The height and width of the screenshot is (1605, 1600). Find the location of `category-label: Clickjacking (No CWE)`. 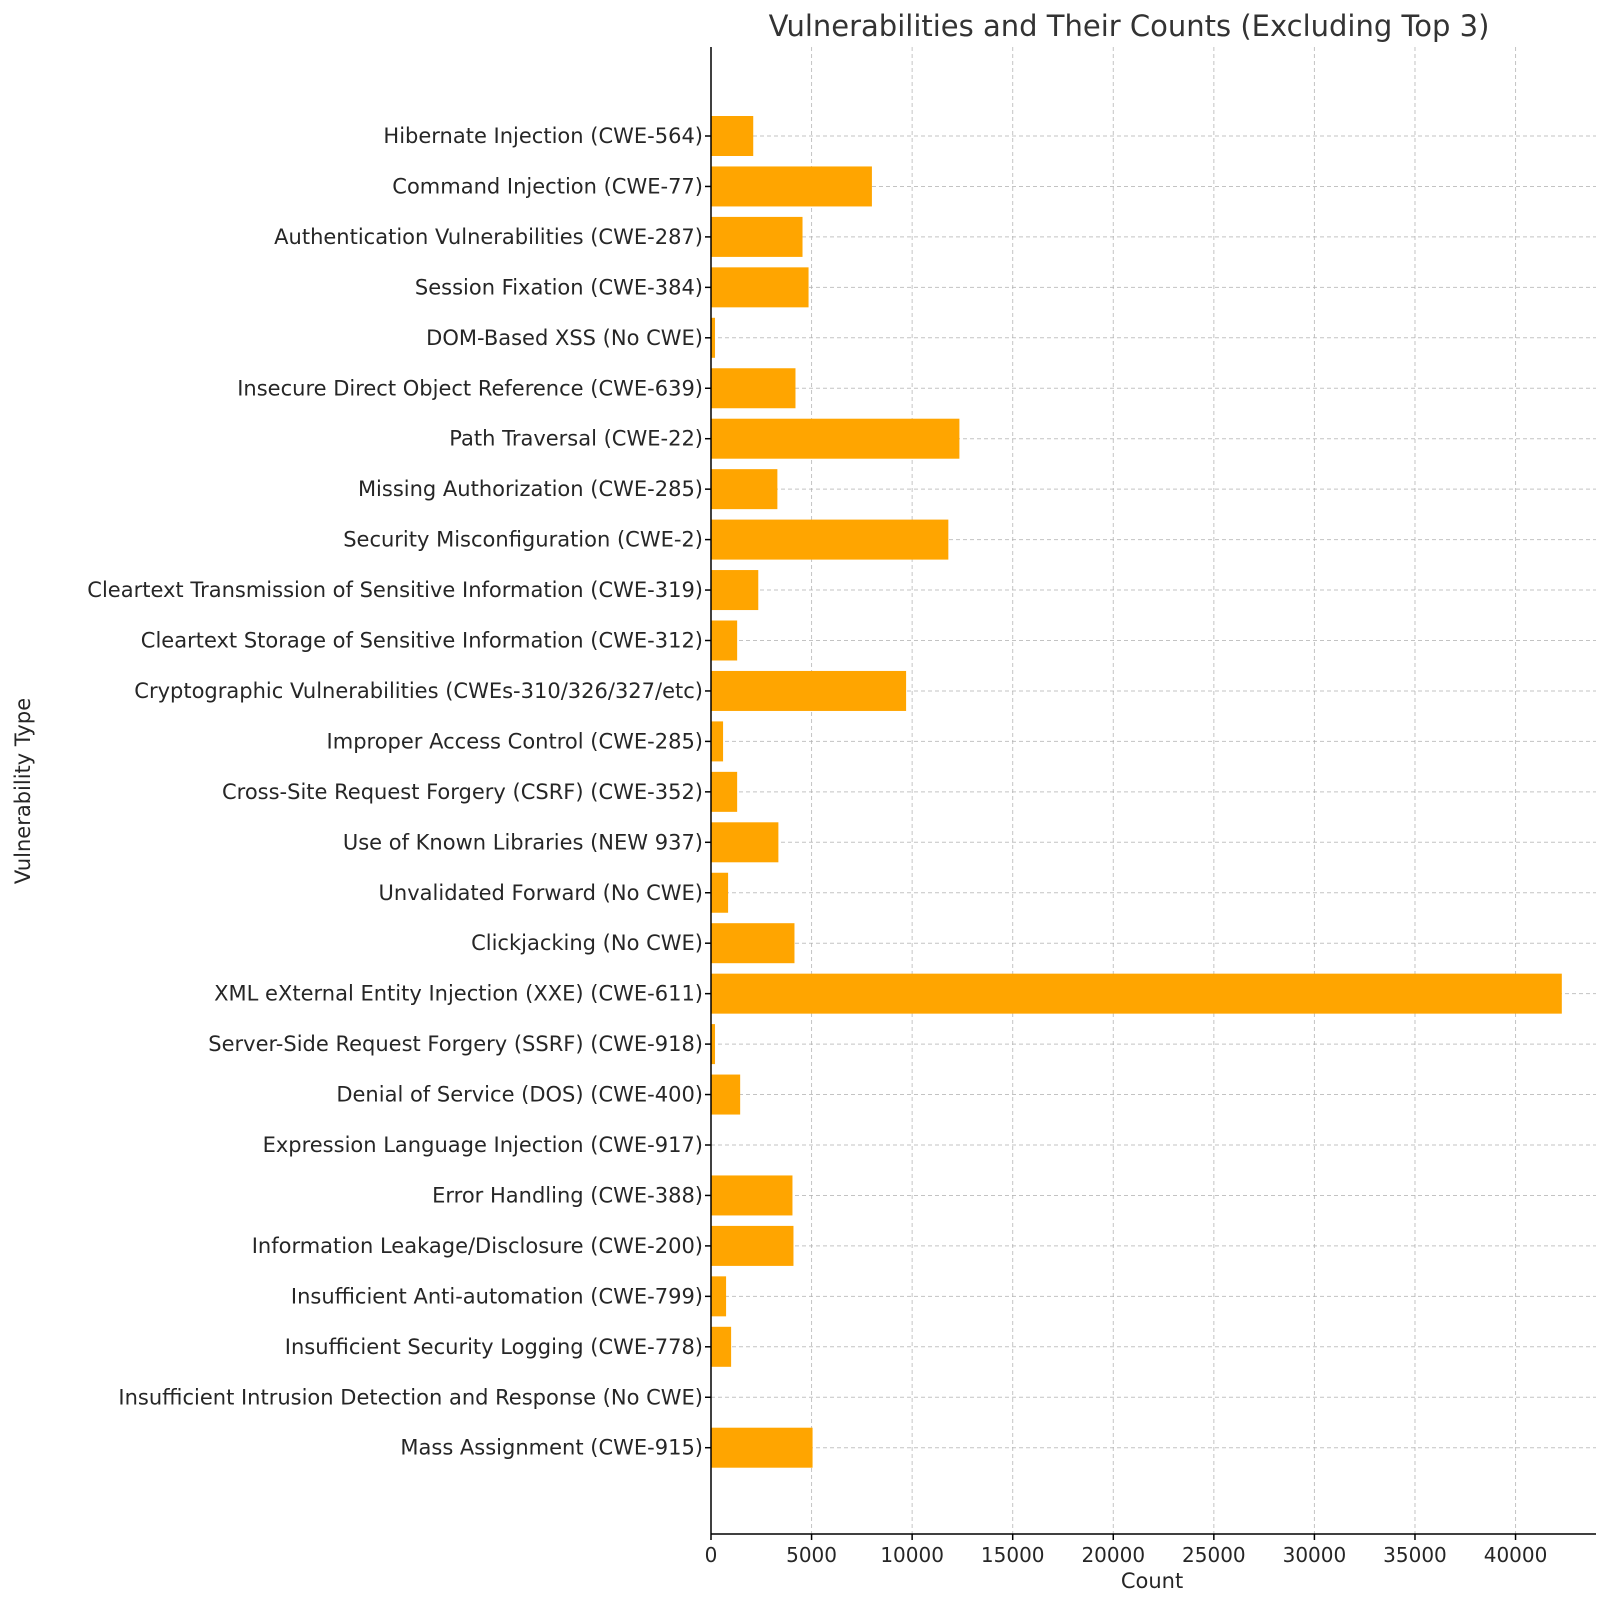

category-label: Clickjacking (No CWE) is located at coordinates (587, 943).